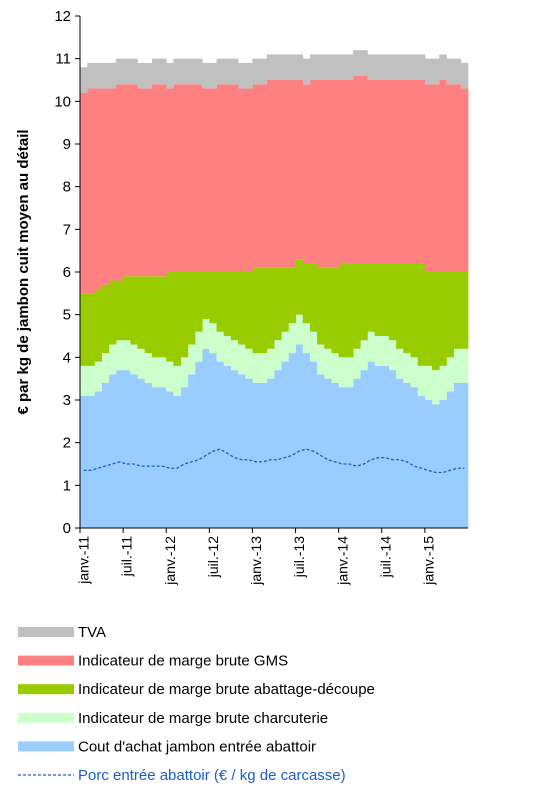  What do you see at coordinates (67, 272) in the screenshot?
I see `y-tick-label: 6` at bounding box center [67, 272].